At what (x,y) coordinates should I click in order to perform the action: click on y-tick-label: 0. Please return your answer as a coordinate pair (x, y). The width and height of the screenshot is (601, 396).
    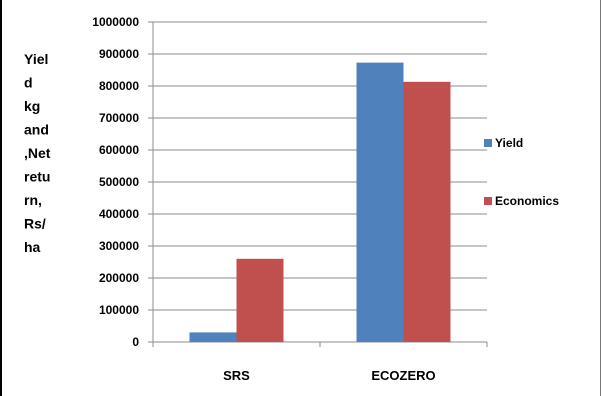
    Looking at the image, I should click on (135, 342).